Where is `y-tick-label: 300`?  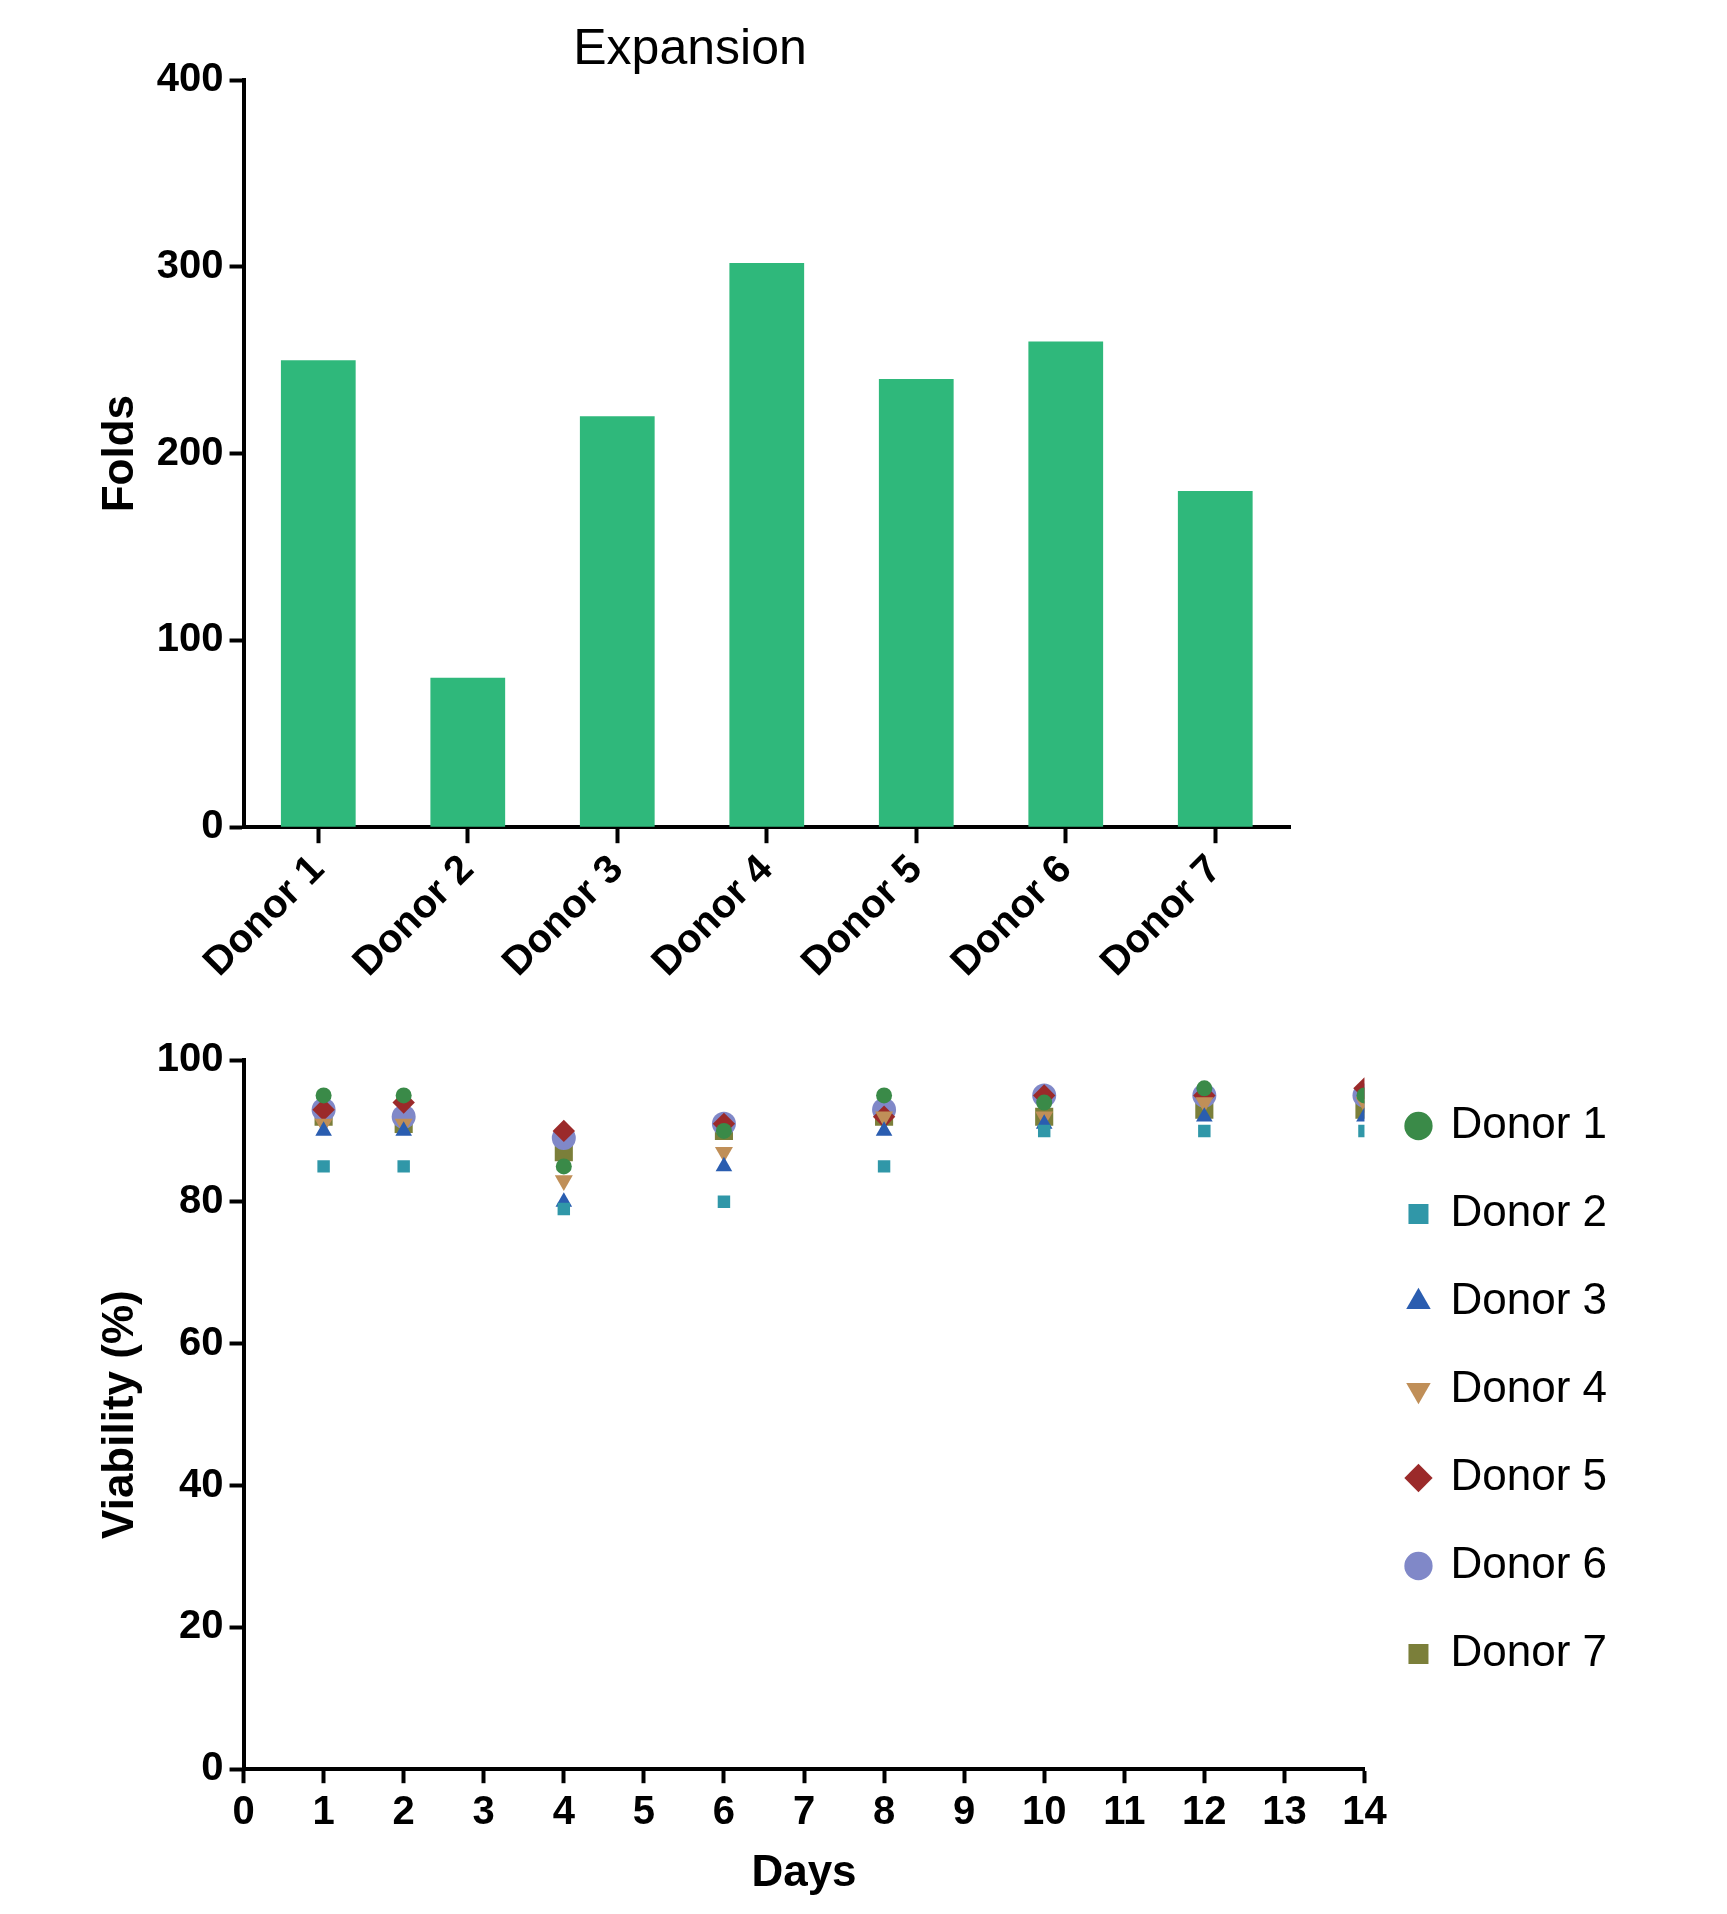
y-tick-label: 300 is located at coordinates (190, 263).